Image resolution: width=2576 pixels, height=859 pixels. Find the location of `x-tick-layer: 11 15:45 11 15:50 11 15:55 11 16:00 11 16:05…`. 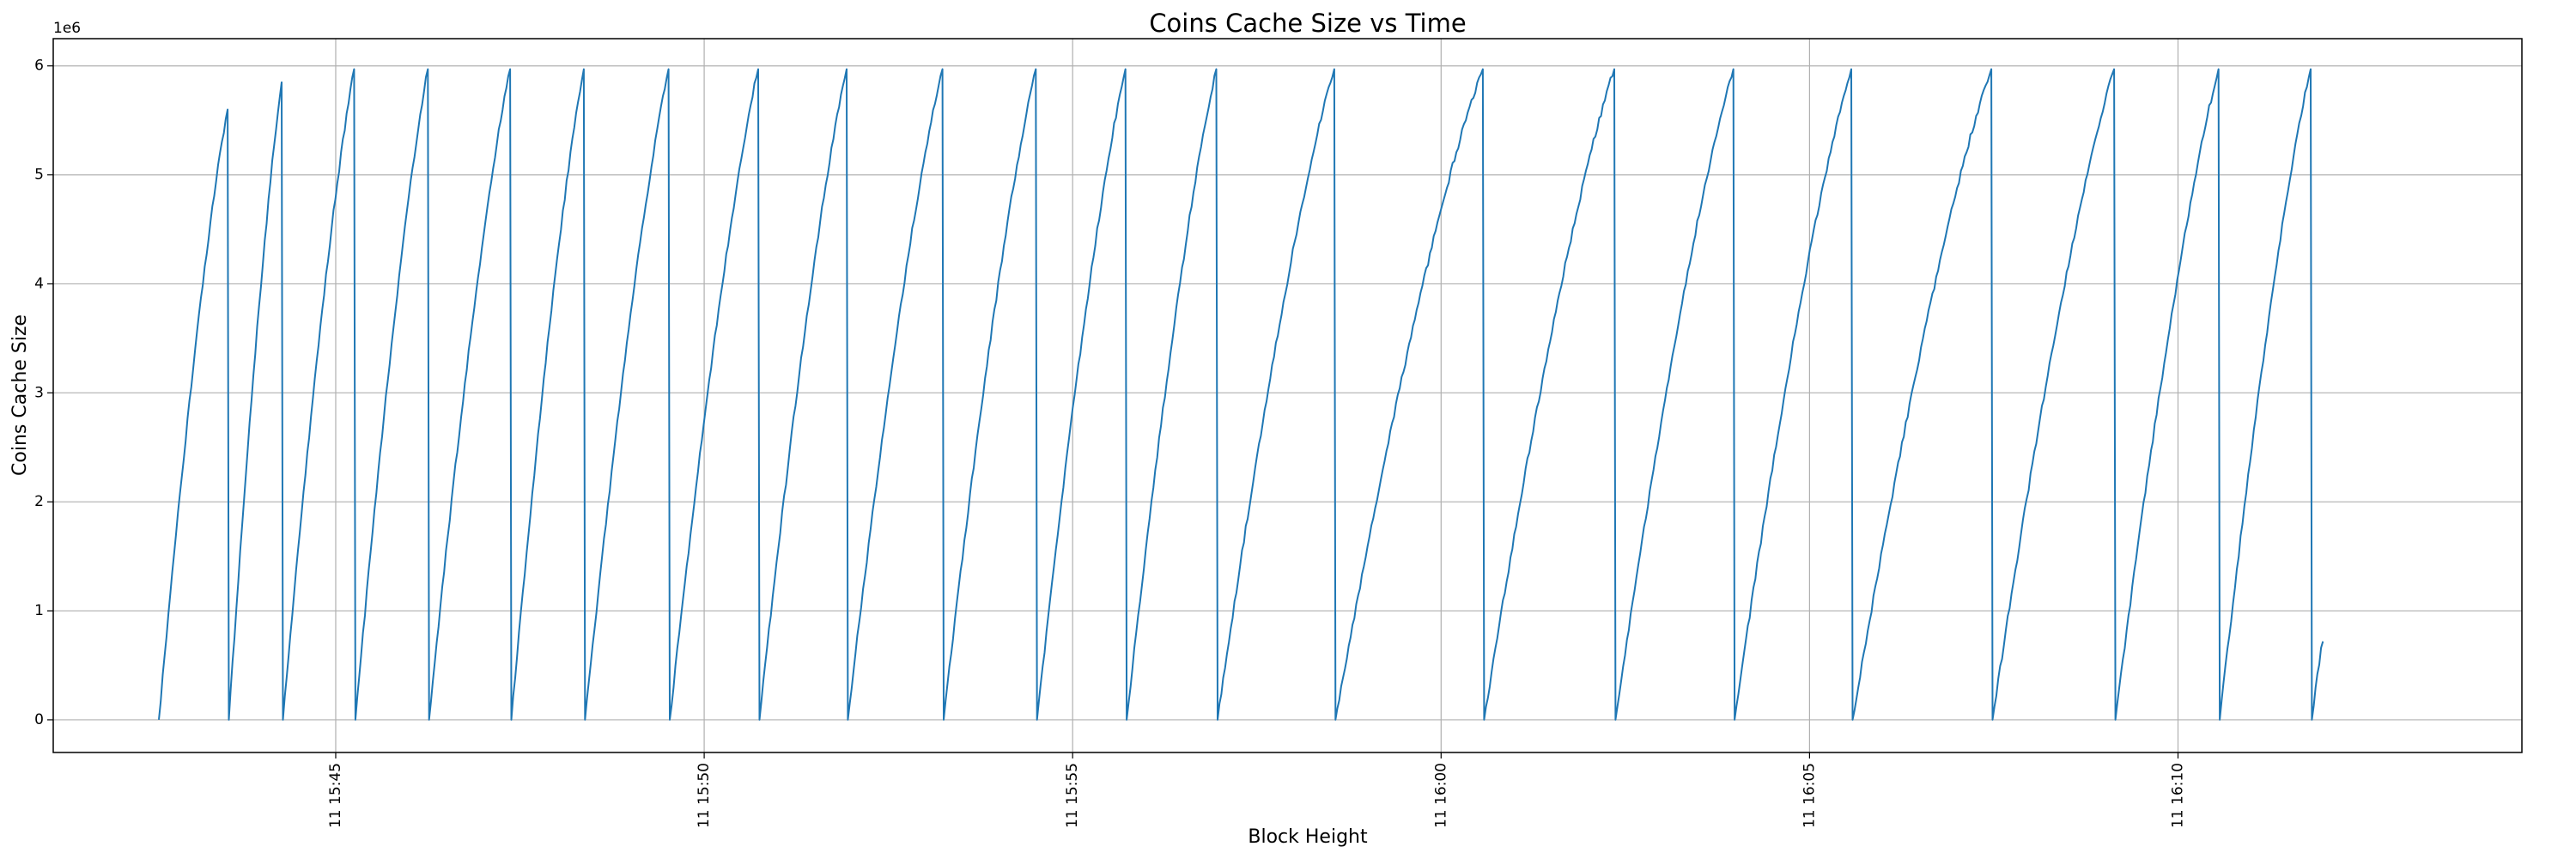

x-tick-layer: 11 15:45 11 15:50 11 15:55 11 16:00 11 16:05… is located at coordinates (1257, 790).